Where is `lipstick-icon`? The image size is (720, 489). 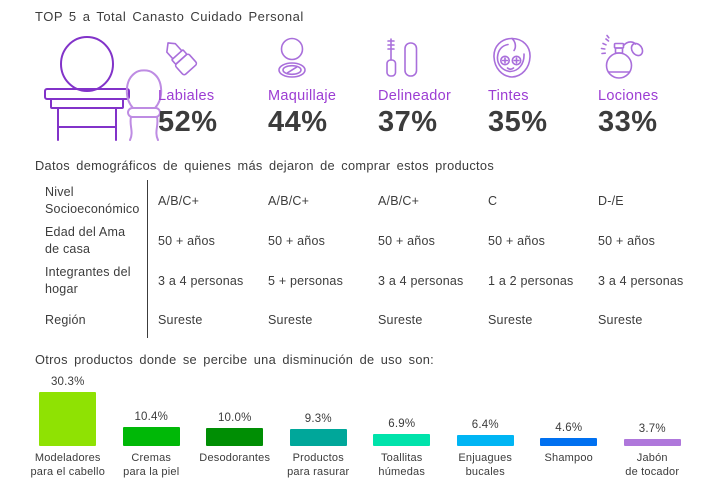 lipstick-icon is located at coordinates (182, 60).